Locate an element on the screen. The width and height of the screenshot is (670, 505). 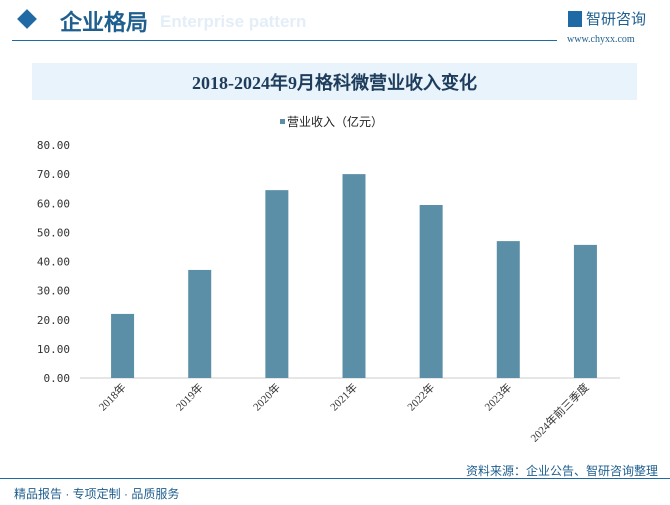
section-title: 企业格局 is located at coordinates (104, 22).